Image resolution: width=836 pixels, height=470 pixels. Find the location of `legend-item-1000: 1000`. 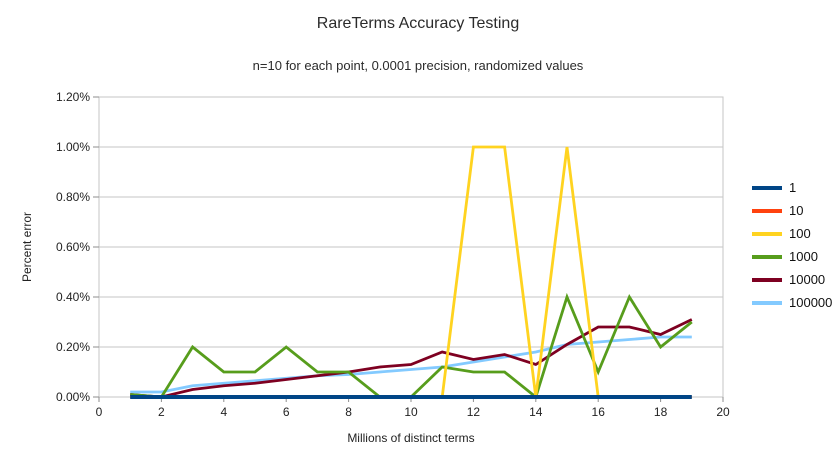

legend-item-1000: 1000 is located at coordinates (792, 256).